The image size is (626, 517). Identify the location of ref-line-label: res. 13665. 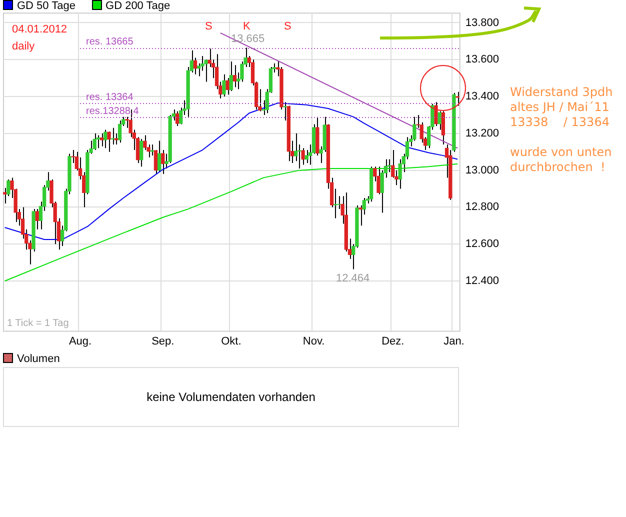
(110, 42).